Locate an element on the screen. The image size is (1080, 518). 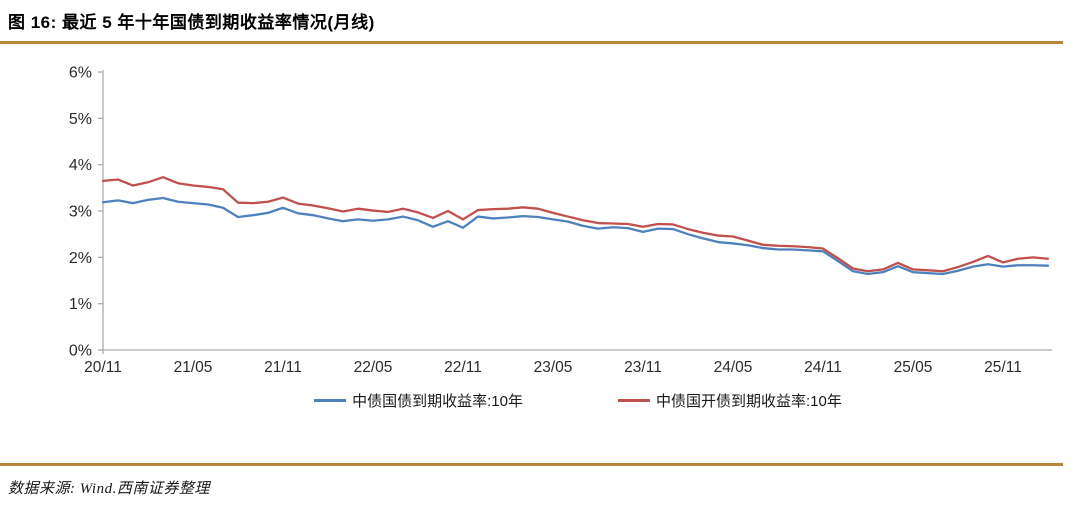
legend-item-treasury: 中债国债到期收益率:10年 is located at coordinates (418, 400).